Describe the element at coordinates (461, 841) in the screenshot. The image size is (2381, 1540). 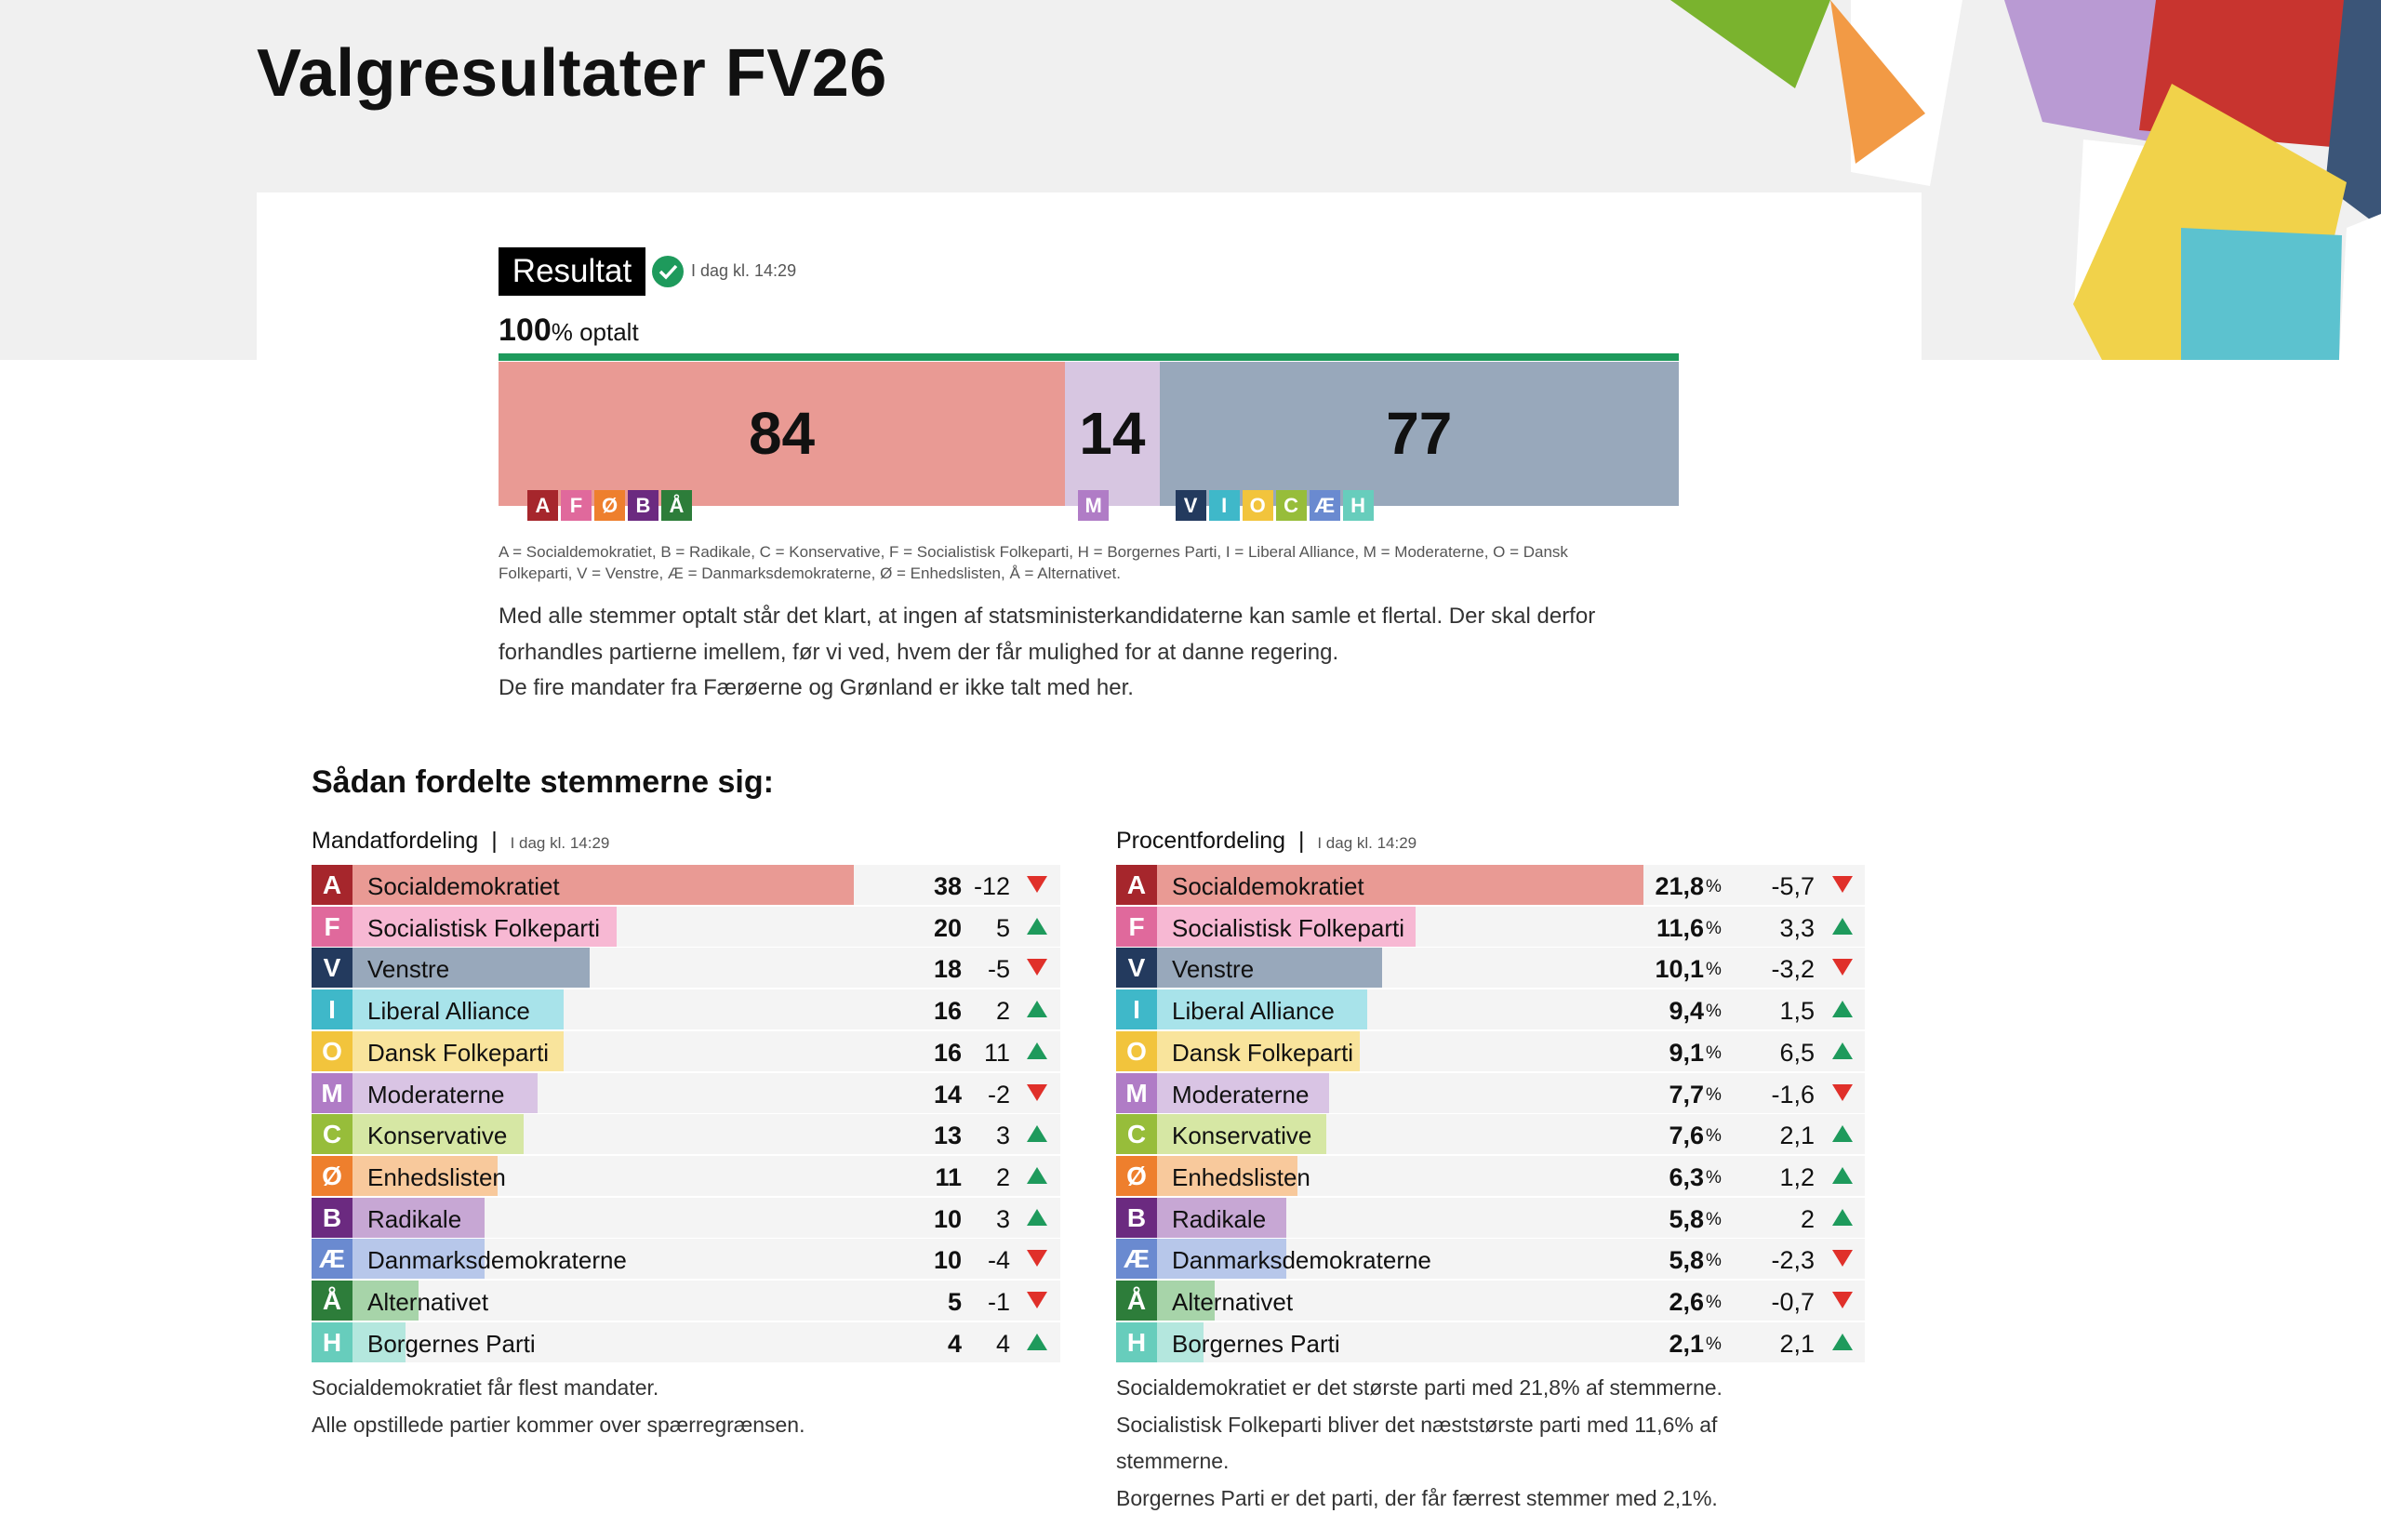
I see `table-header: Mandatfordeling | I dag kl. 14:29` at that location.